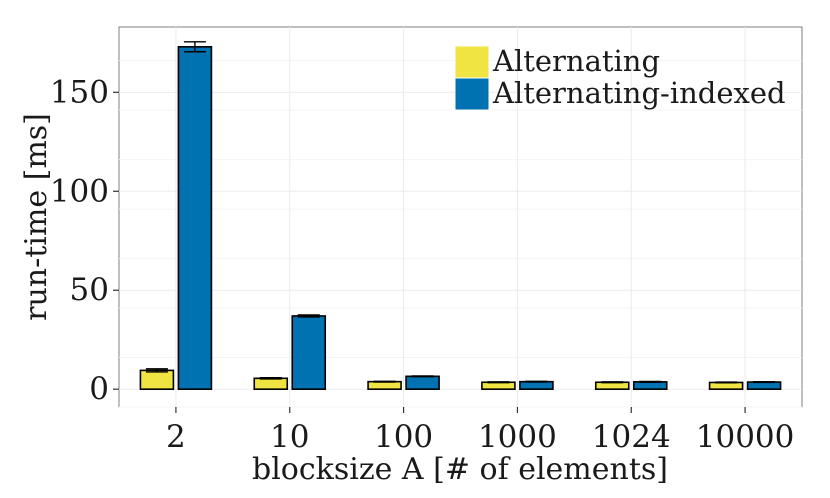  What do you see at coordinates (79, 191) in the screenshot?
I see `y-tick-label: 100` at bounding box center [79, 191].